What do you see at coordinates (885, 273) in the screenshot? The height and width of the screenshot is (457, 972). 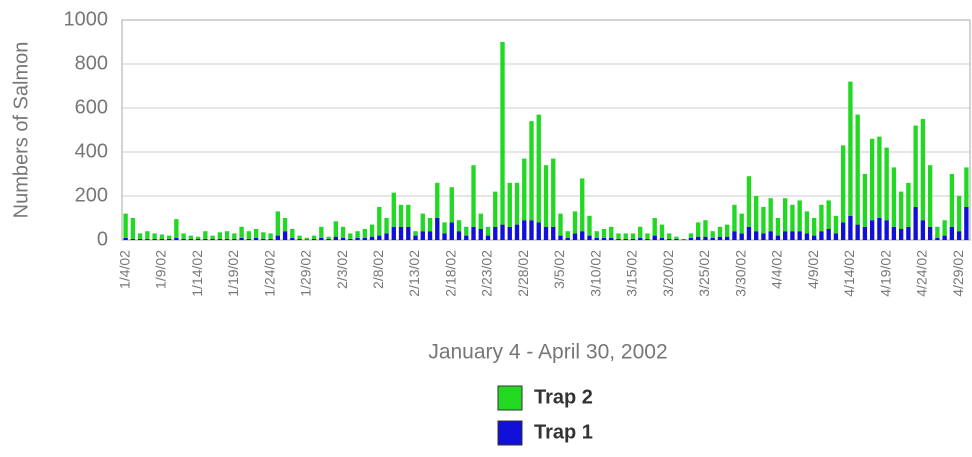 I see `x-tick-label: 4/19/02` at bounding box center [885, 273].